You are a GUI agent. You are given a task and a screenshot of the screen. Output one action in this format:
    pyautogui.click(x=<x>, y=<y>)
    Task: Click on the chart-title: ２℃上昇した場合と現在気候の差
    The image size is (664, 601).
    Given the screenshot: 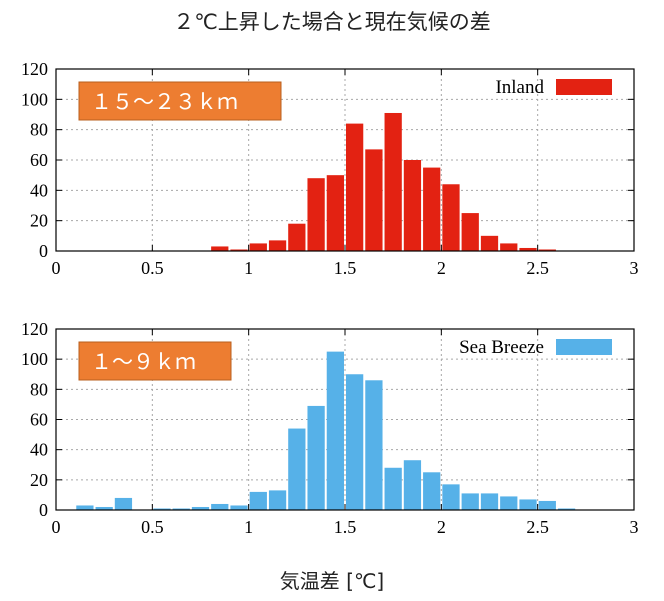 What is the action you would take?
    pyautogui.click(x=332, y=22)
    